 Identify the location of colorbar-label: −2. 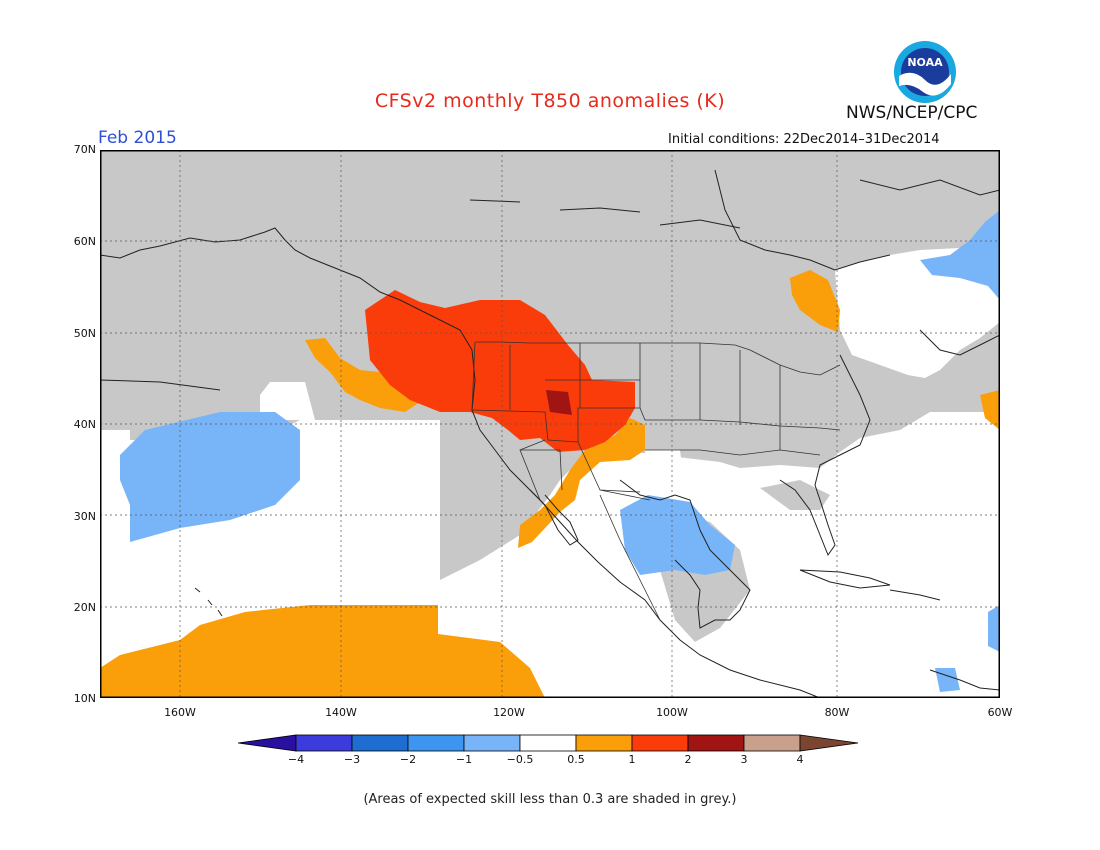
(408, 759).